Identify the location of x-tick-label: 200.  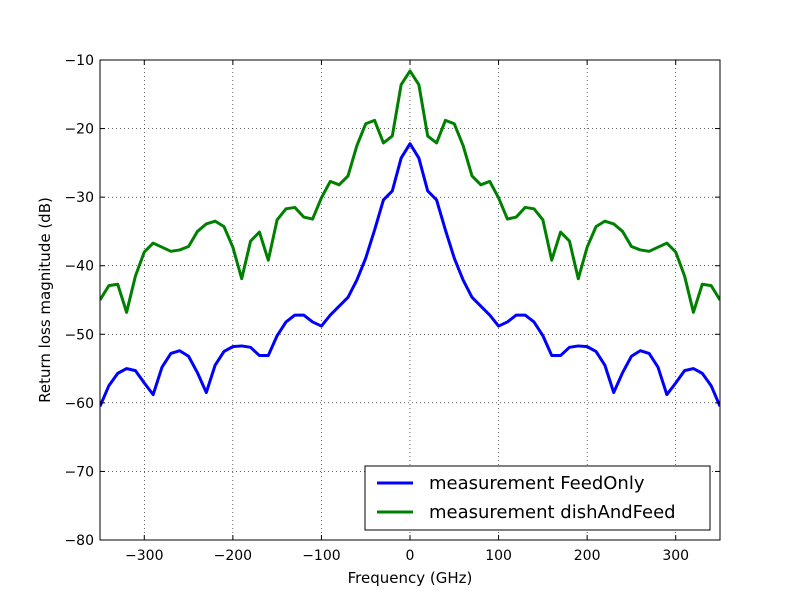
(587, 556).